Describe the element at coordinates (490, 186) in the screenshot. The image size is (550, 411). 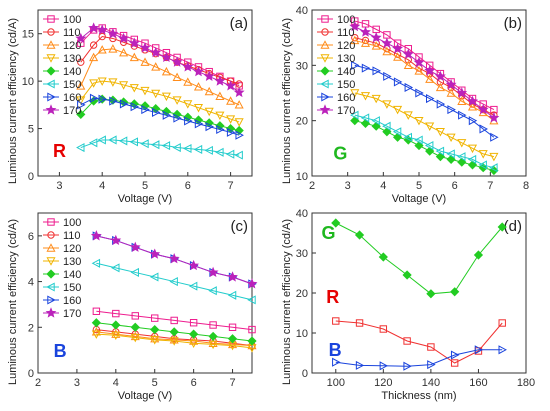
I see `x-tick-label-b: 7` at that location.